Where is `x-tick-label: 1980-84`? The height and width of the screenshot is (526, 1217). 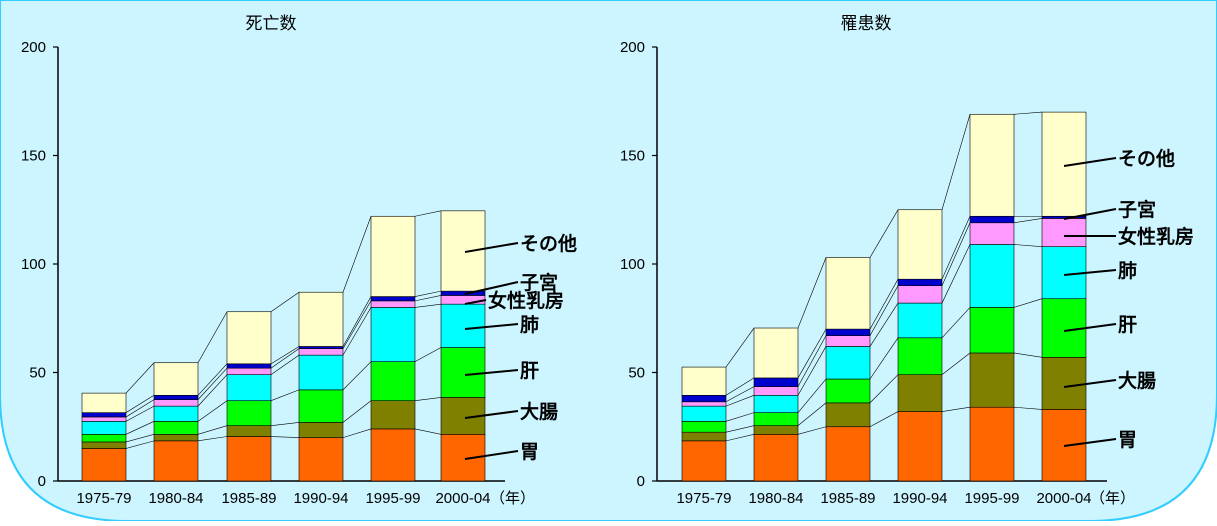
x-tick-label: 1980-84 is located at coordinates (175, 498).